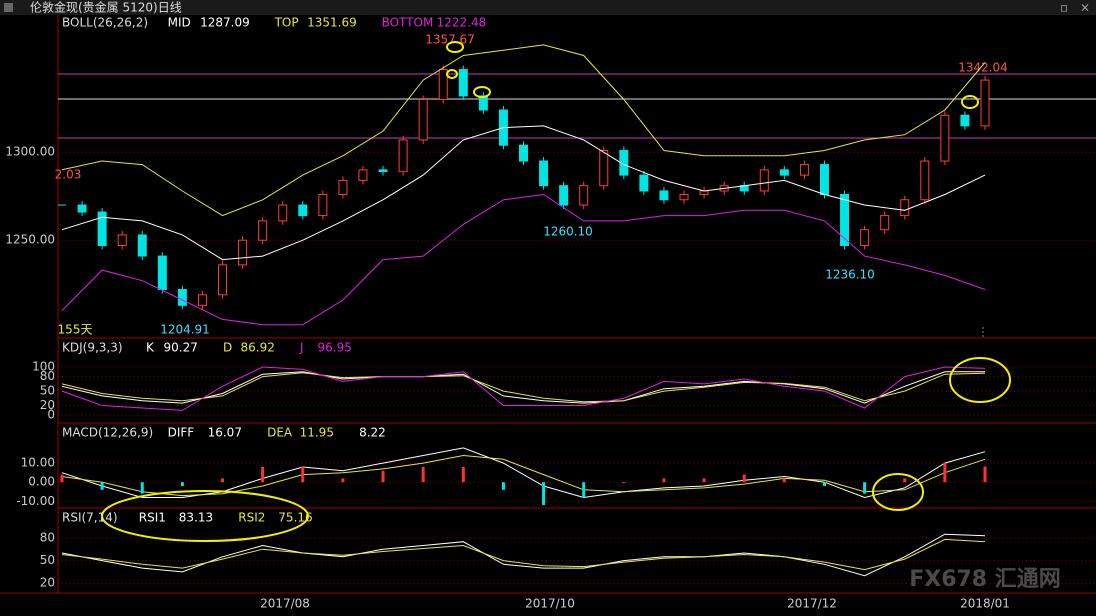 The width and height of the screenshot is (1096, 616). I want to click on legend-value: 8.22, so click(372, 433).